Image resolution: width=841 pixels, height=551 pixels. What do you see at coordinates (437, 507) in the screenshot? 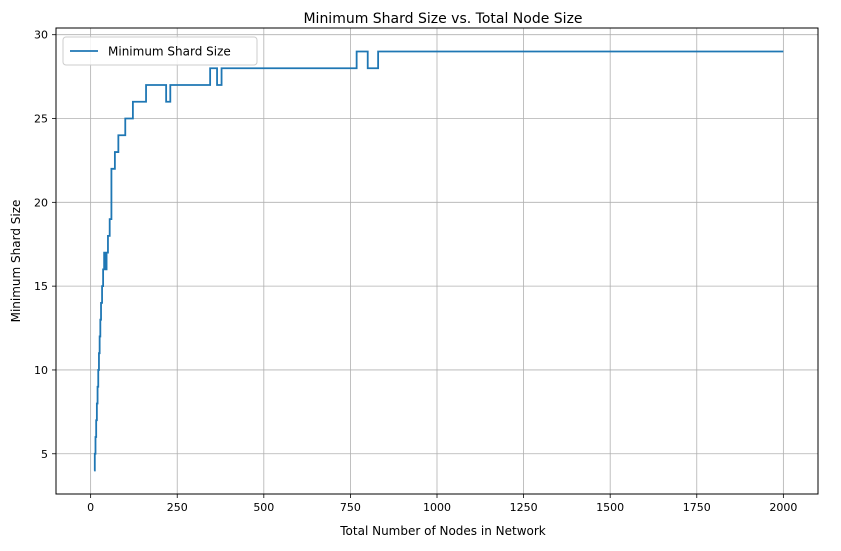
I see `x-tick-label: 1000` at bounding box center [437, 507].